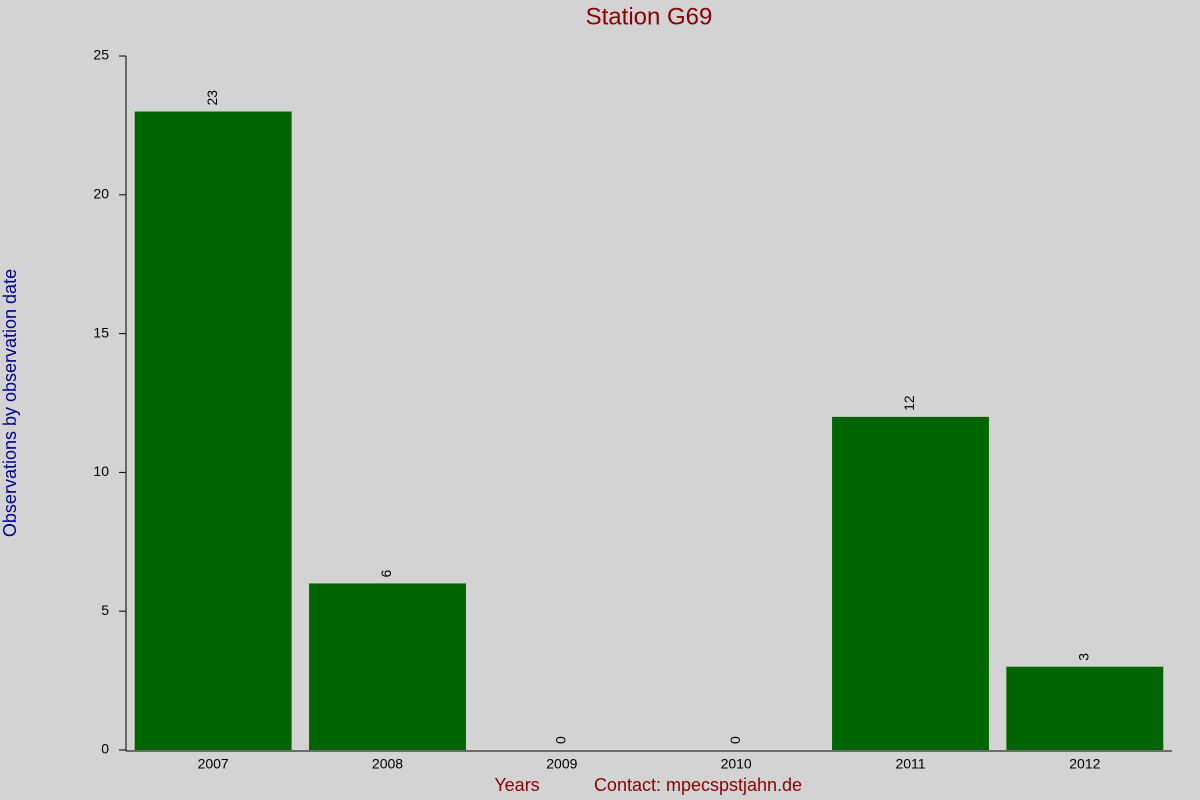 The image size is (1200, 800). Describe the element at coordinates (387, 764) in the screenshot. I see `x-tick-label: 2008` at that location.